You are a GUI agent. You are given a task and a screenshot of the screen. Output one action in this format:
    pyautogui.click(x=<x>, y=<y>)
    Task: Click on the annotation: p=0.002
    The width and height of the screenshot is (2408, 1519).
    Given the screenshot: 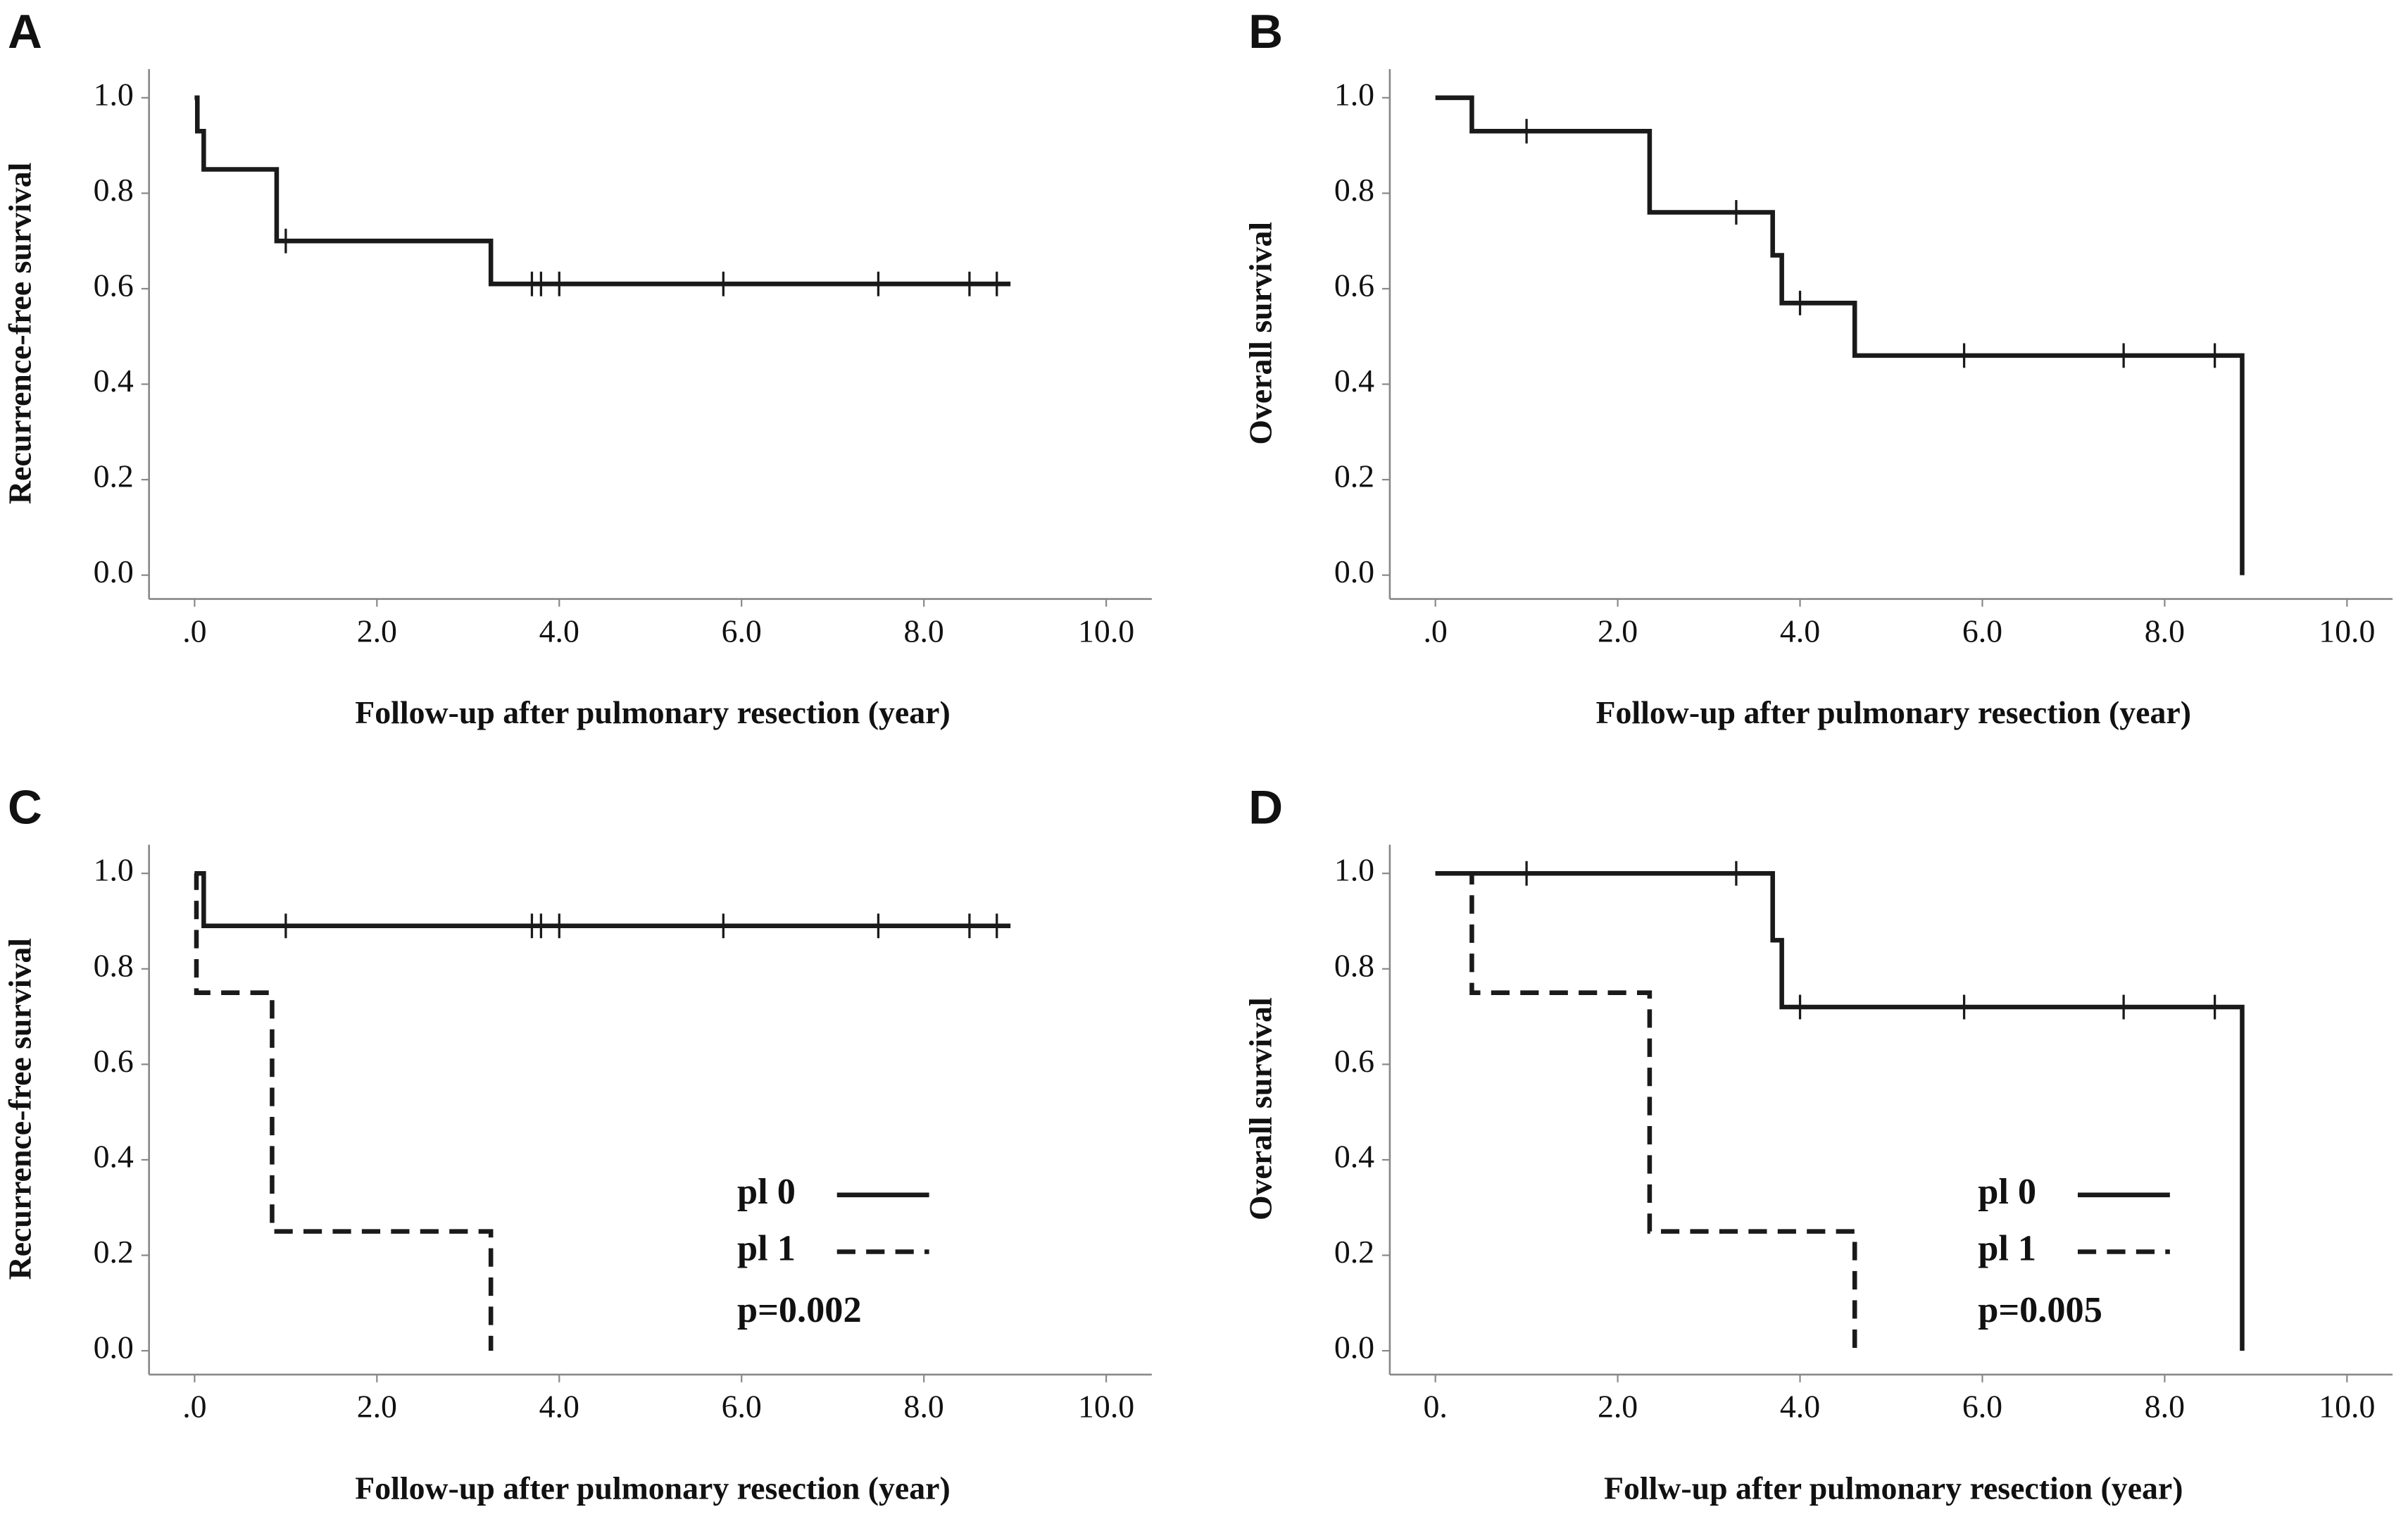 What is the action you would take?
    pyautogui.click(x=799, y=1309)
    